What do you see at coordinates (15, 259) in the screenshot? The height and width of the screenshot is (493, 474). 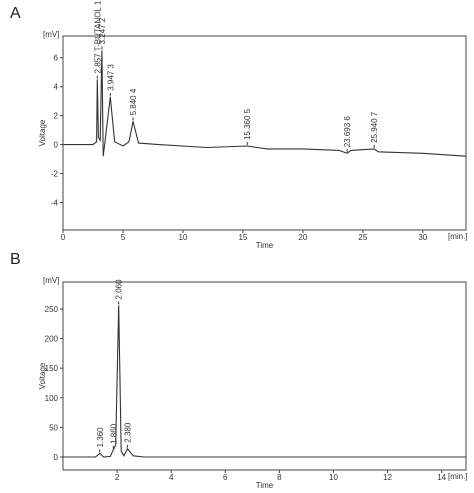 I see `panel-label: B` at bounding box center [15, 259].